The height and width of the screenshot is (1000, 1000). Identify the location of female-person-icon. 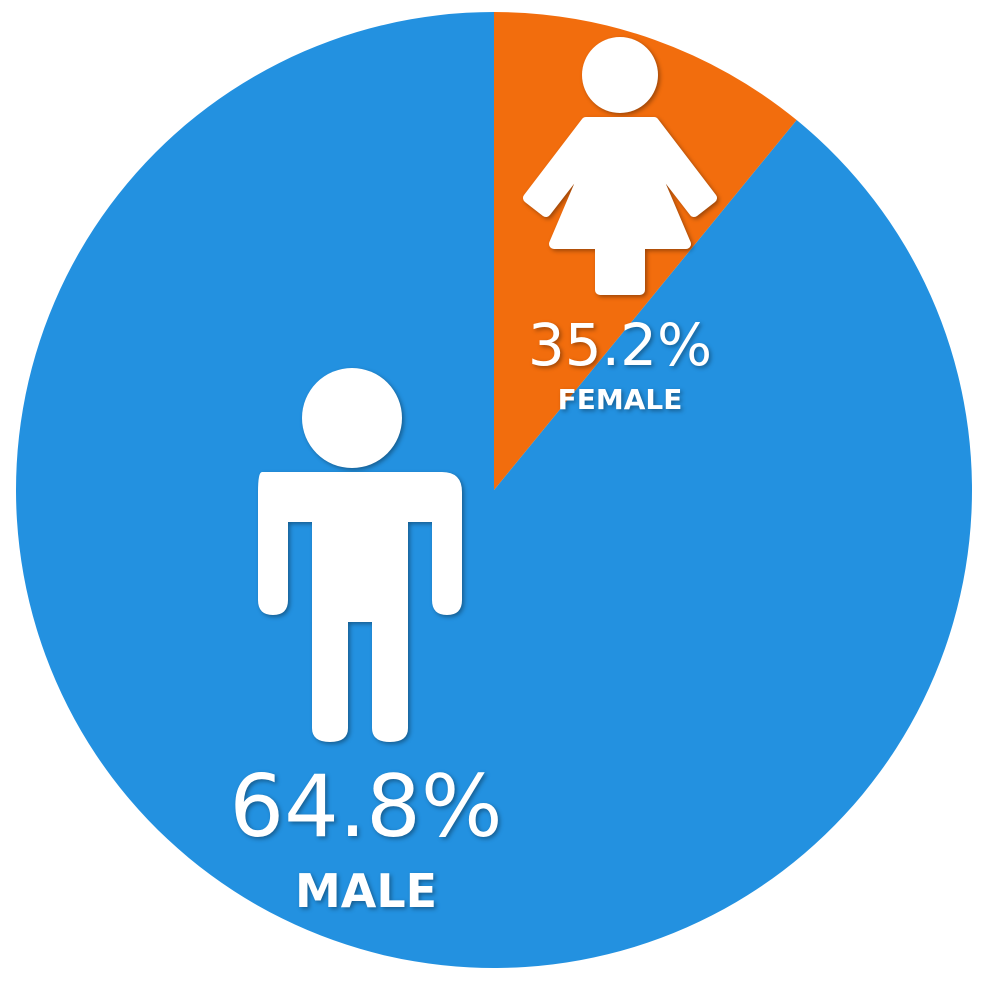
(620, 166).